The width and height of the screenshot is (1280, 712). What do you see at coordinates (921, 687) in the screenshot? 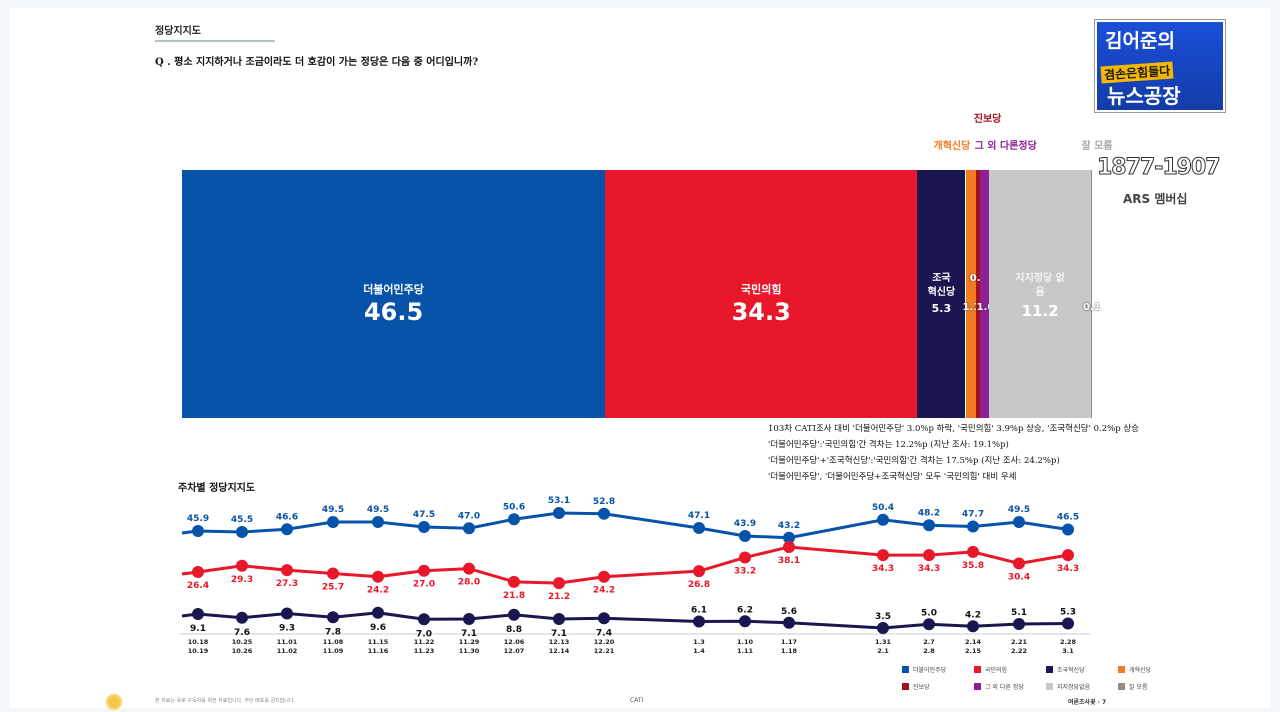
I see `legend-label: 진보당` at bounding box center [921, 687].